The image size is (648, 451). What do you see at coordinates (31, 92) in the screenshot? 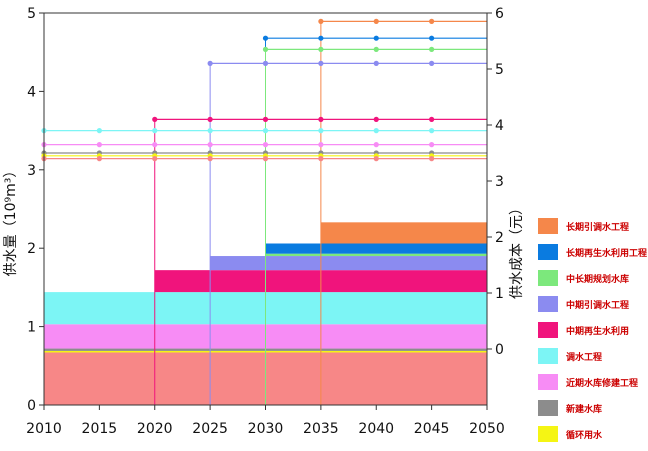
I see `y-left-tick-label-4: 4` at bounding box center [31, 92].